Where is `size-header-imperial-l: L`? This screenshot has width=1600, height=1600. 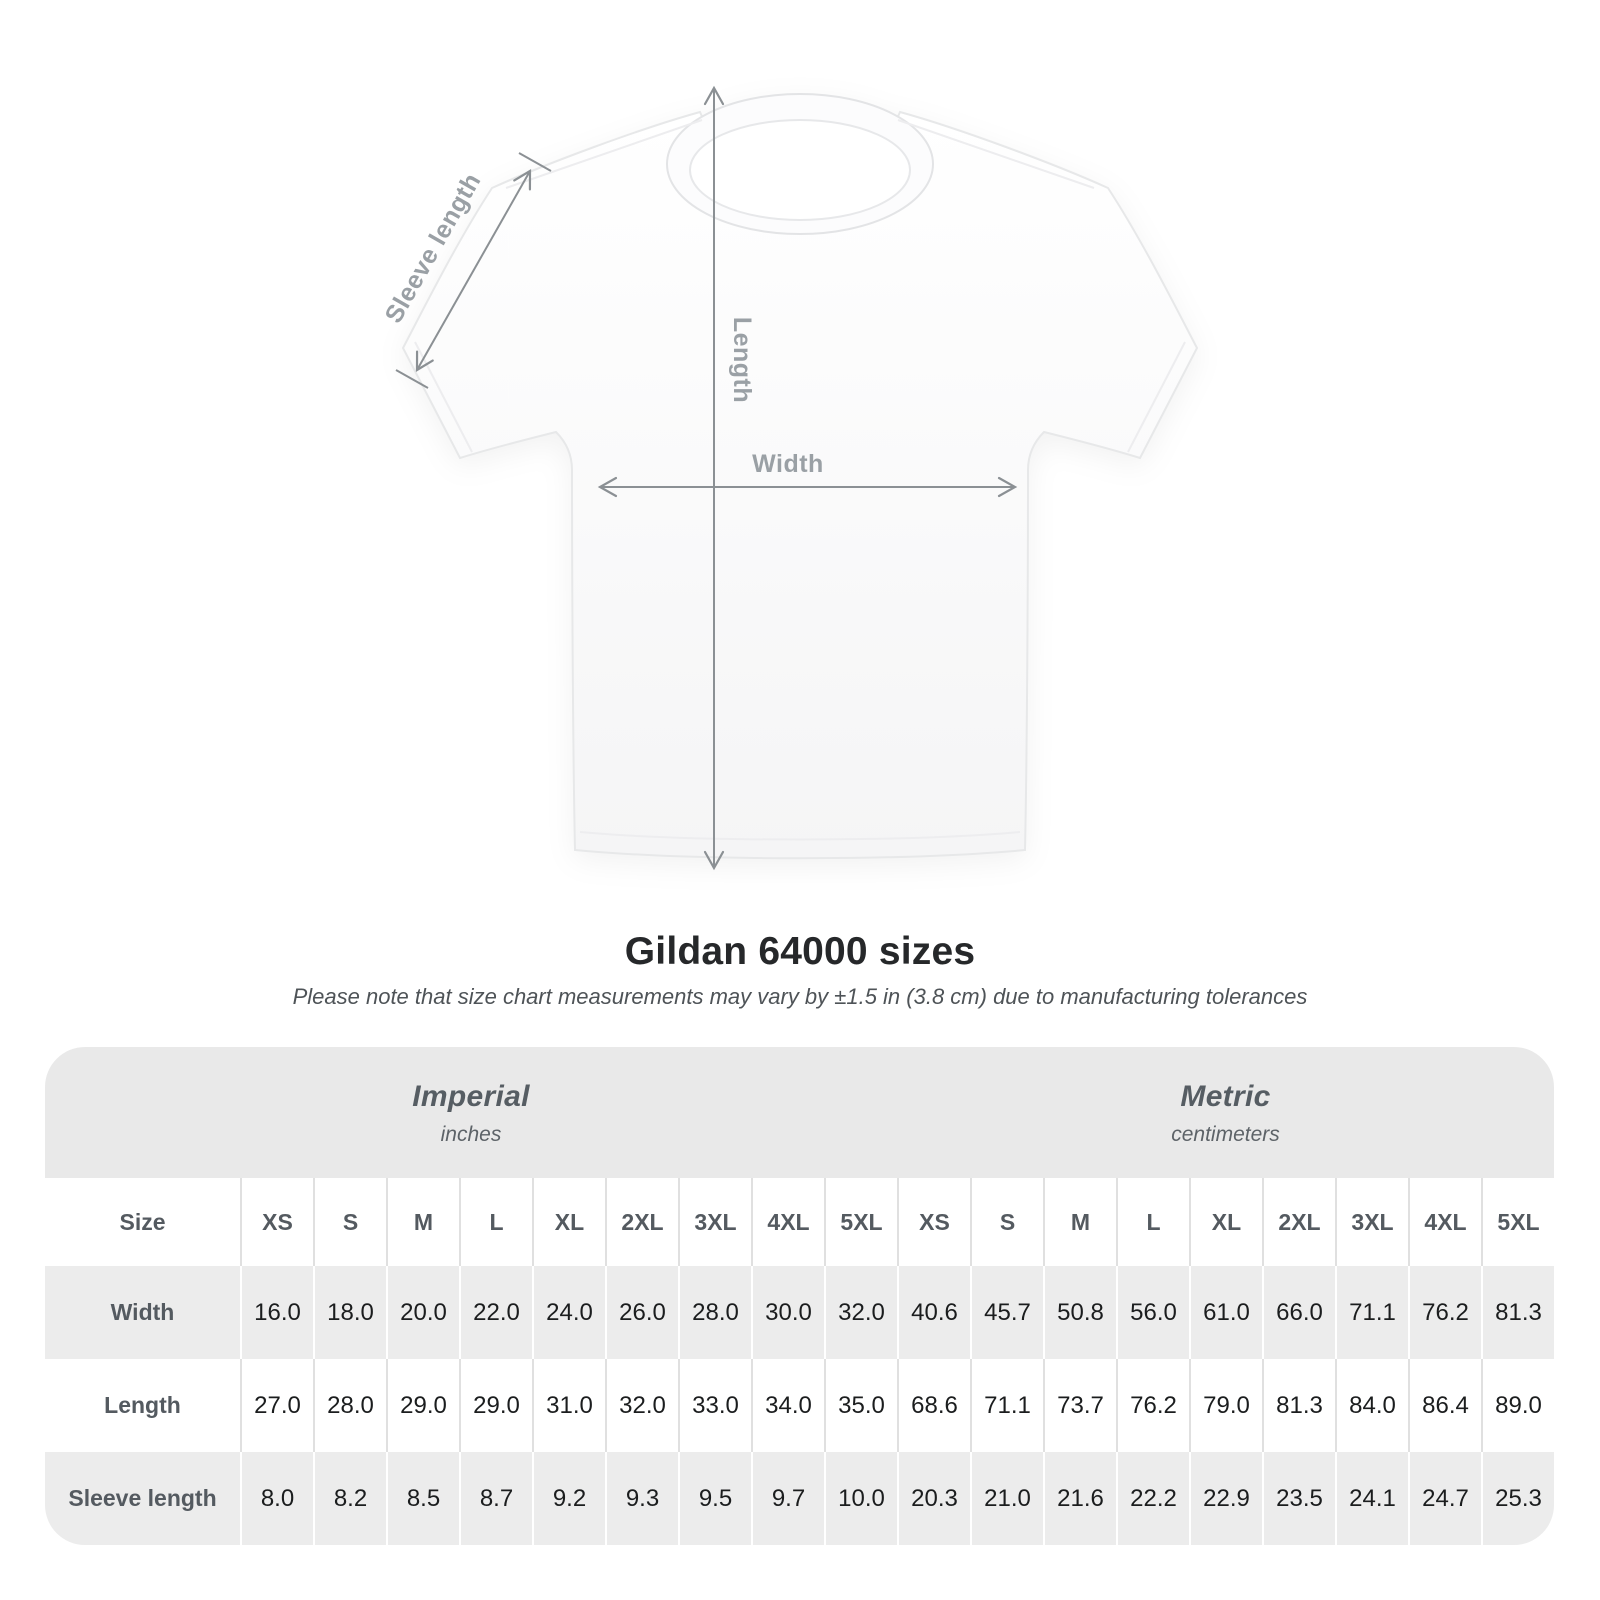
size-header-imperial-l: L is located at coordinates (495, 1222).